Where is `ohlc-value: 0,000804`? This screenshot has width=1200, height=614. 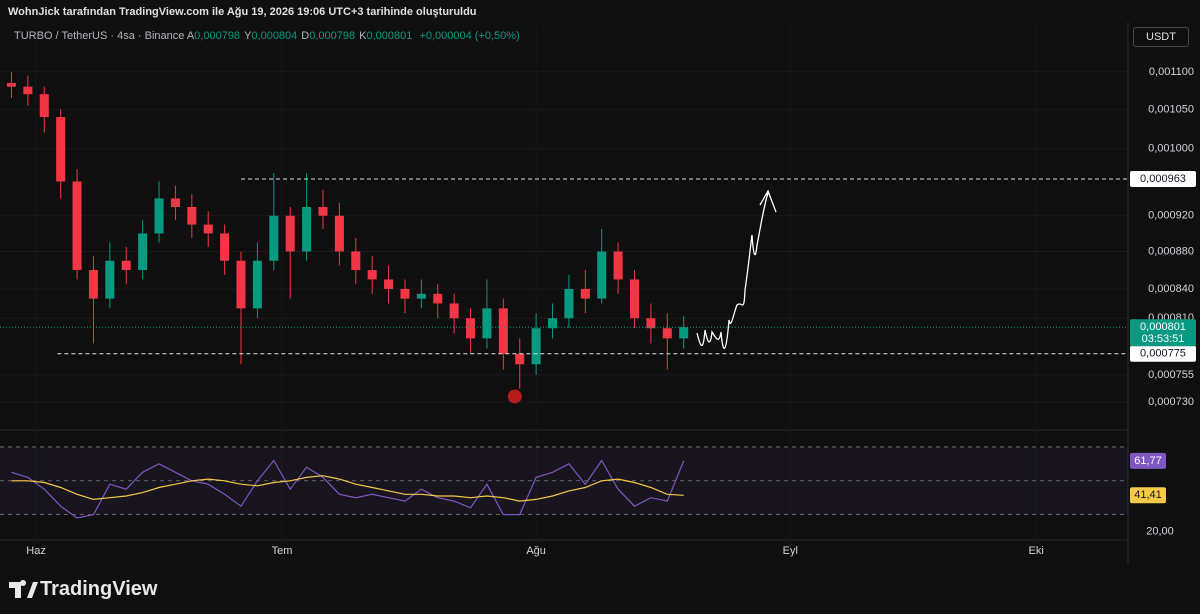
ohlc-value: 0,000804 is located at coordinates (274, 36).